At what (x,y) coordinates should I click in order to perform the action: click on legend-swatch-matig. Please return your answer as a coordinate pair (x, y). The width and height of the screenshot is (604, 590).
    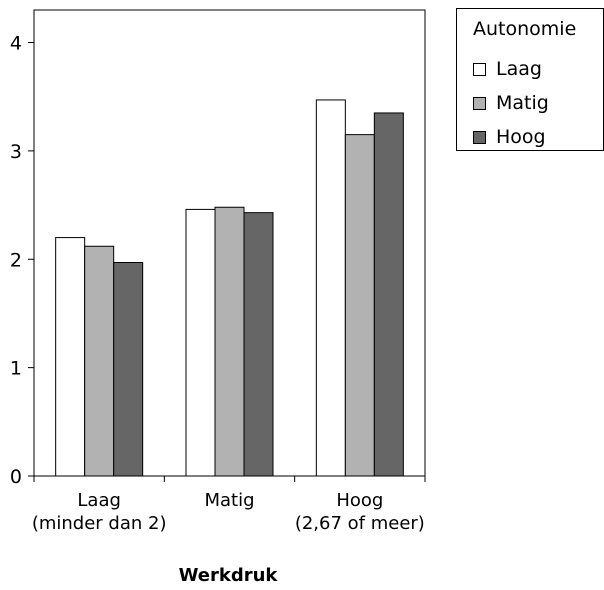
    Looking at the image, I should click on (479, 103).